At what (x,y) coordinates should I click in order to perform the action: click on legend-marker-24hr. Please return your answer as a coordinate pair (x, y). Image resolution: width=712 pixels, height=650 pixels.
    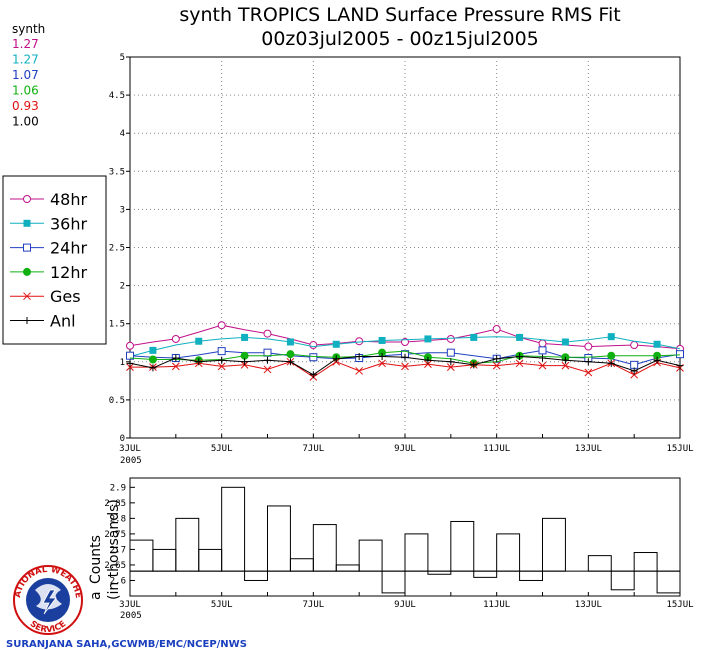
    Looking at the image, I should click on (27, 247).